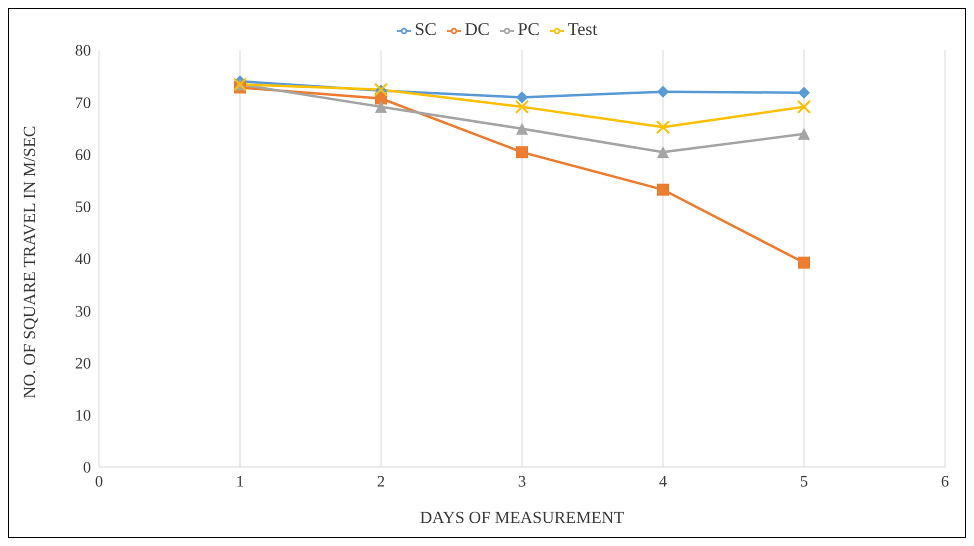  What do you see at coordinates (87, 468) in the screenshot?
I see `y-tick-label: 0` at bounding box center [87, 468].